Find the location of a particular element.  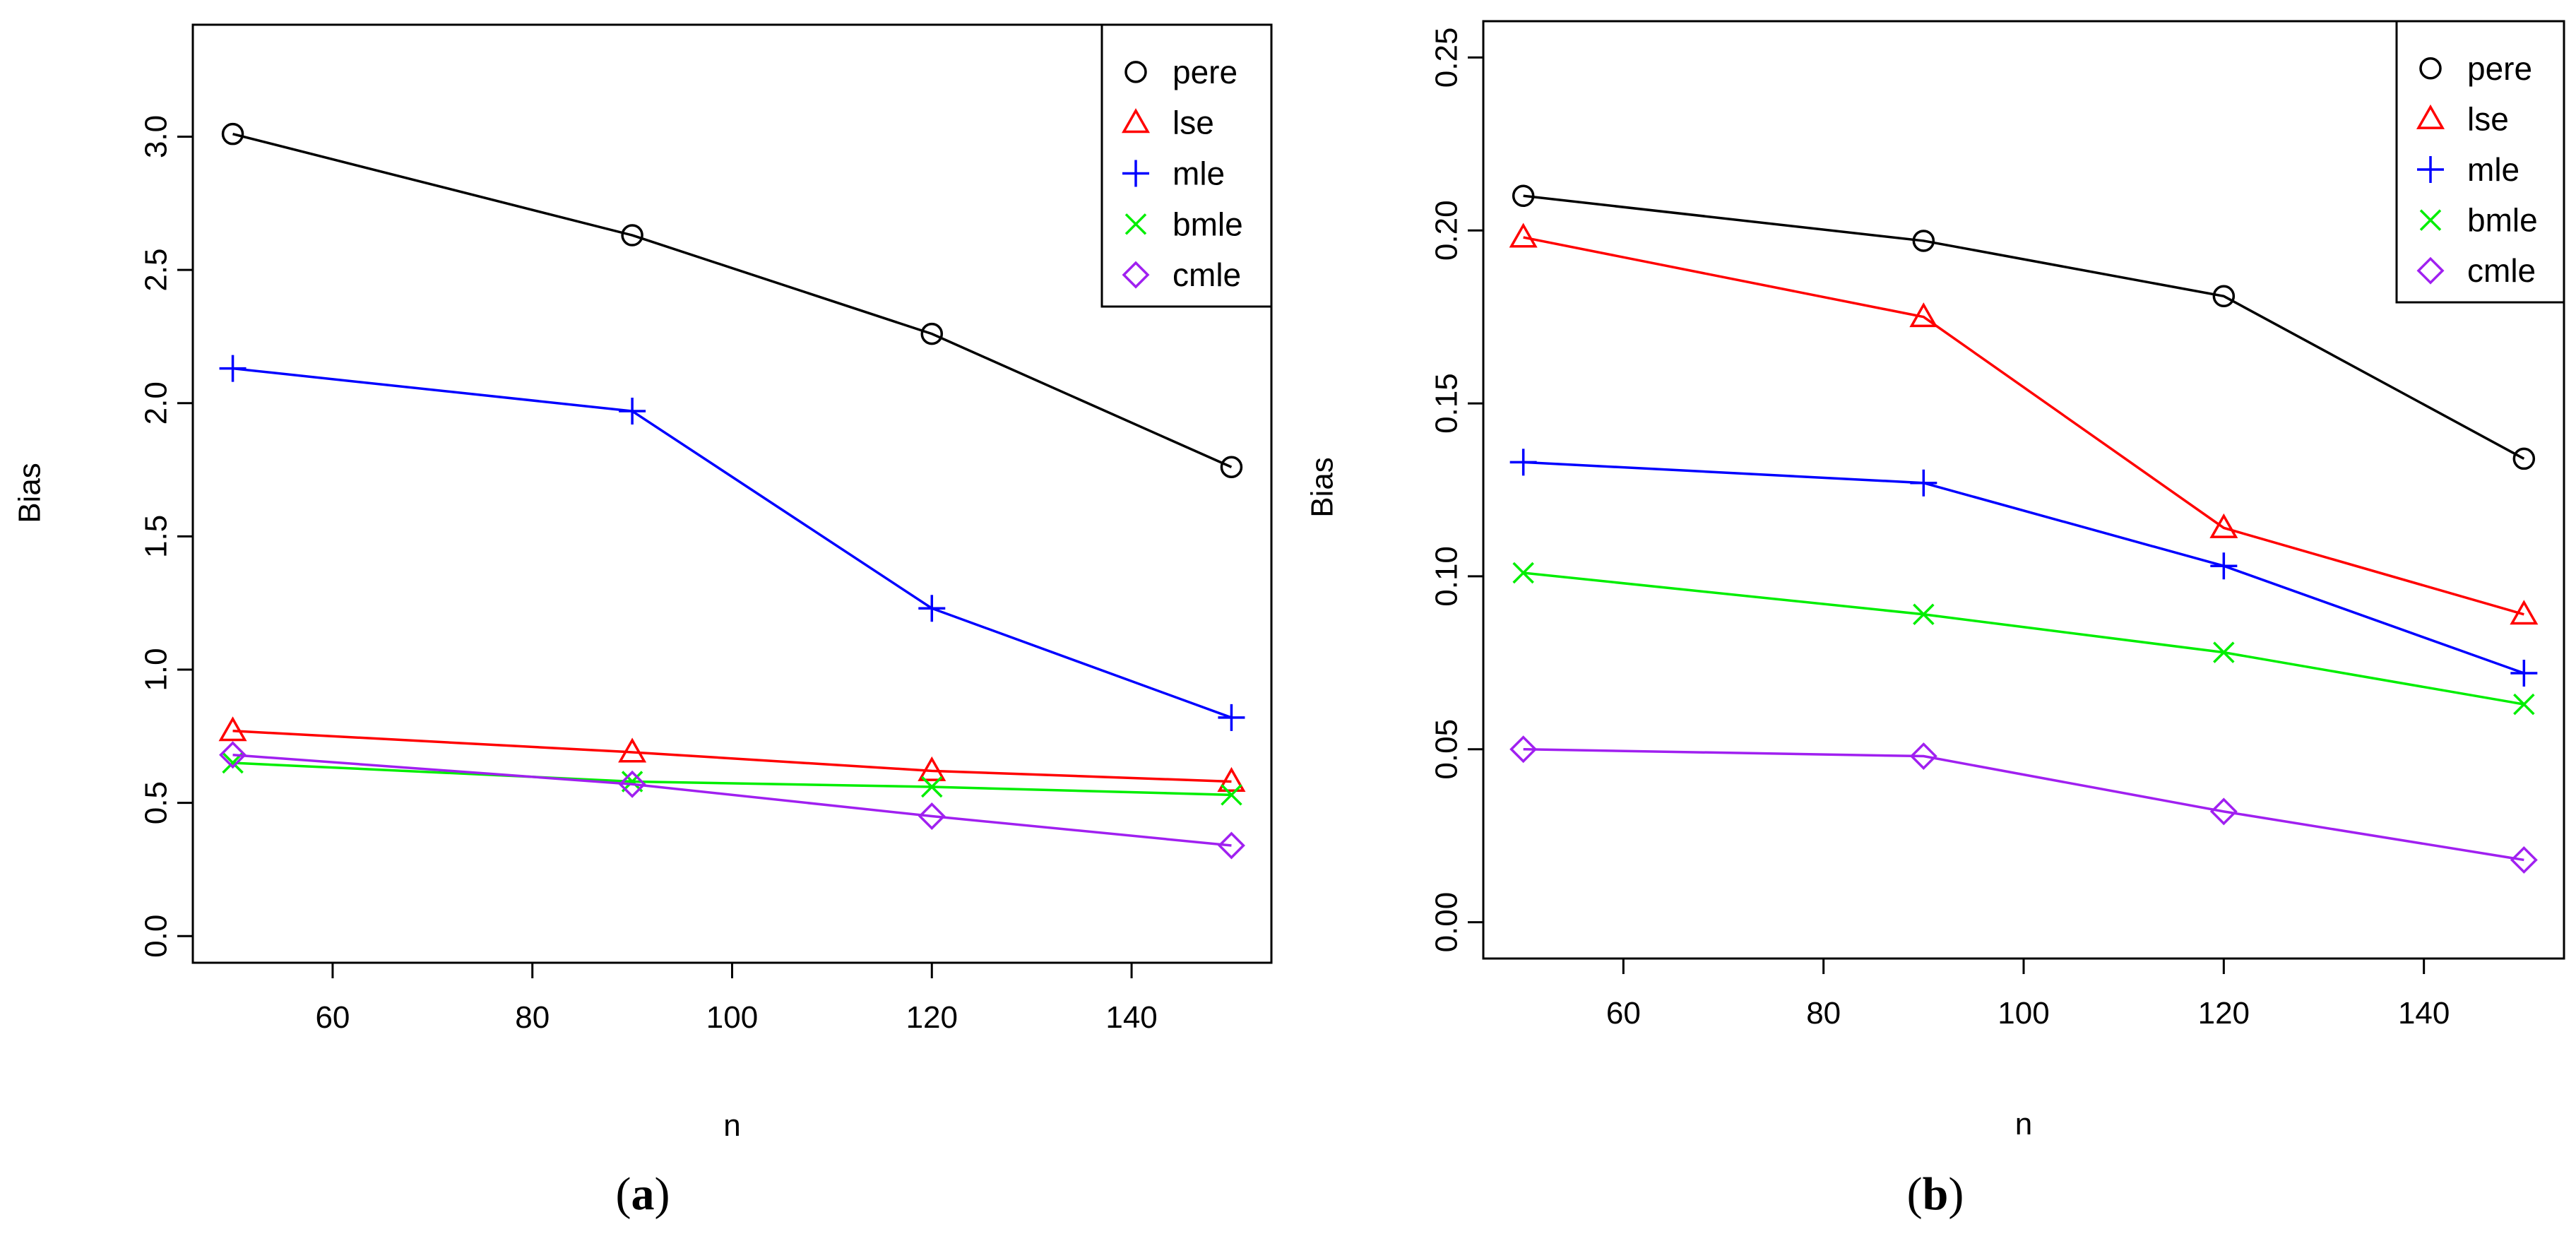

panel-caption: (b) is located at coordinates (1935, 1194).